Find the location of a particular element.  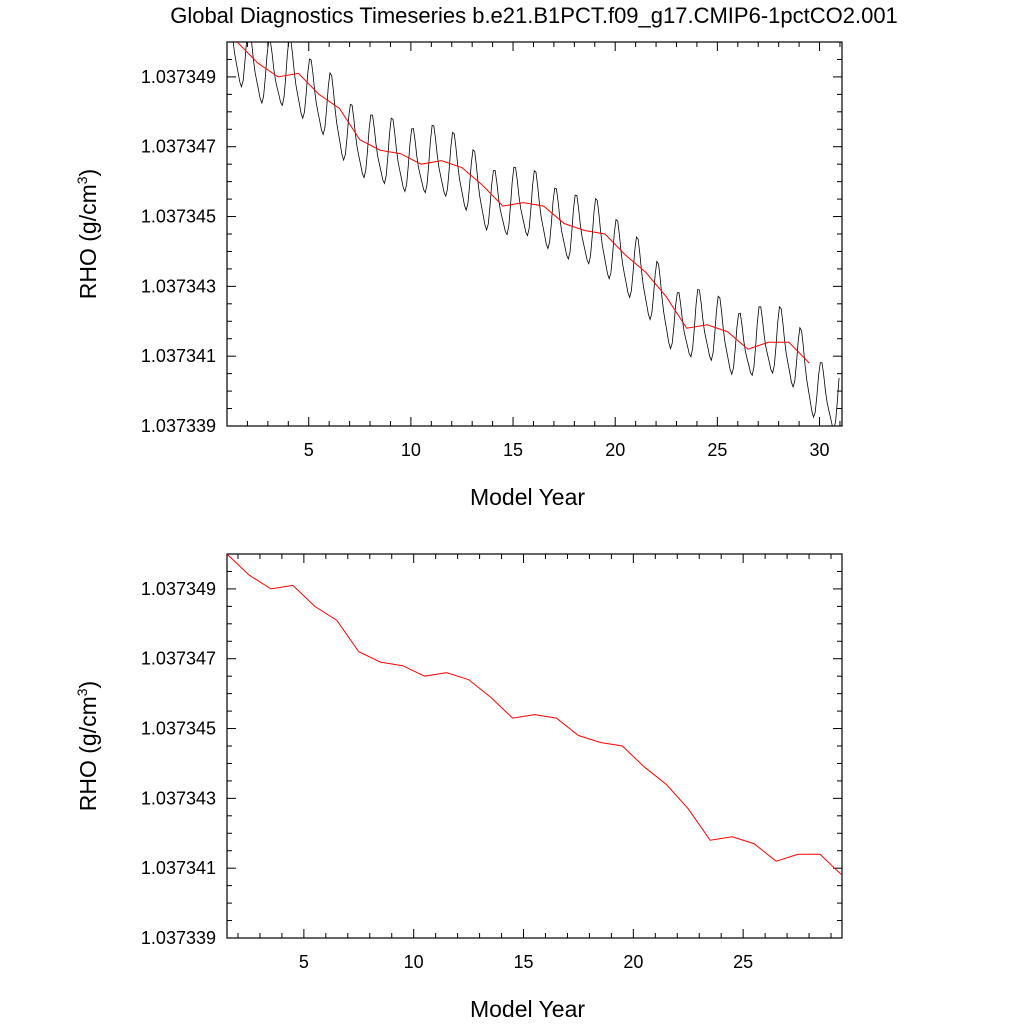

x-tick-label: 30 is located at coordinates (820, 450).